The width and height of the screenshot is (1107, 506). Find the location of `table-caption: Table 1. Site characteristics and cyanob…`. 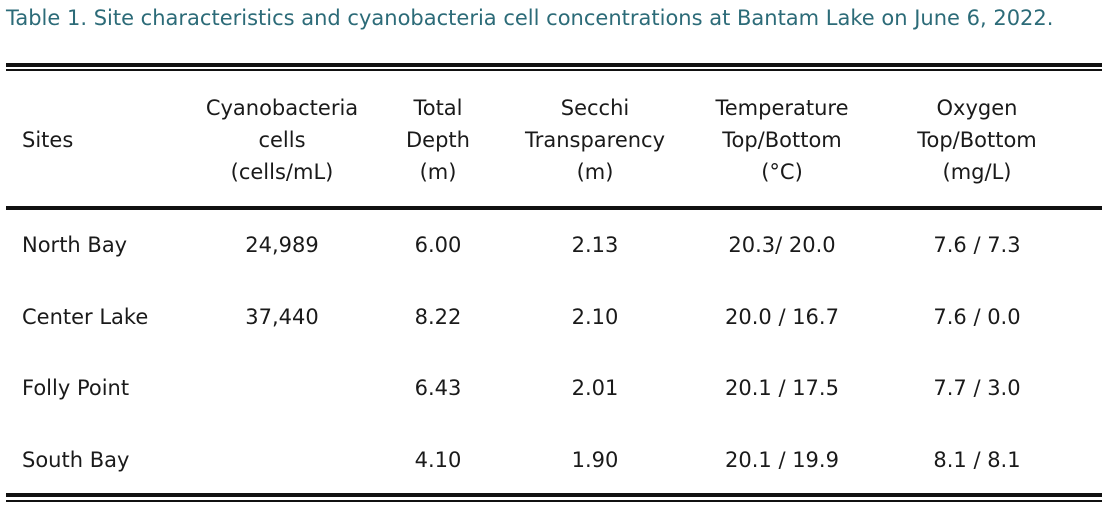

table-caption: Table 1. Site characteristics and cyanob… is located at coordinates (530, 18).